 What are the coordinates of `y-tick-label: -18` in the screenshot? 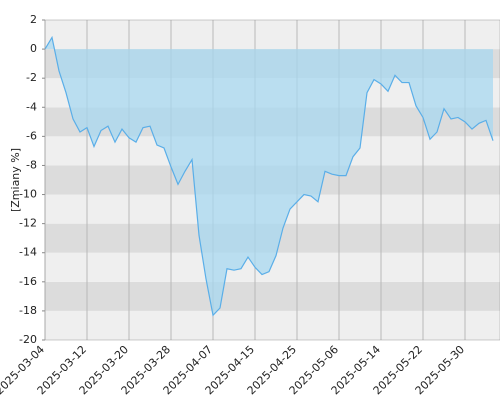 It's located at (28, 310).